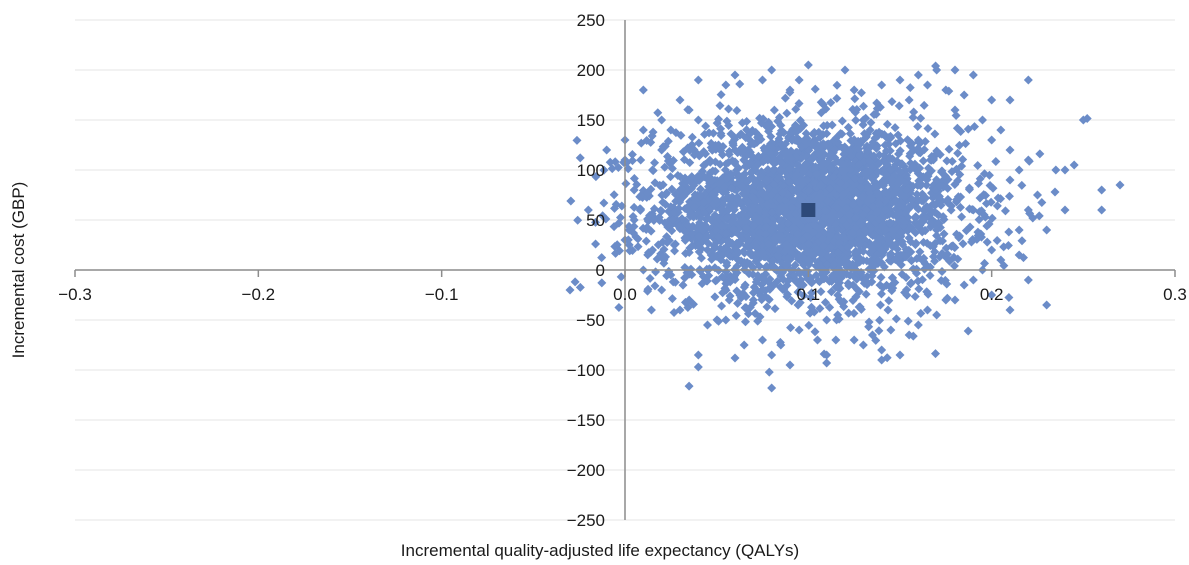  I want to click on y-tick-label-6: −50, so click(590, 320).